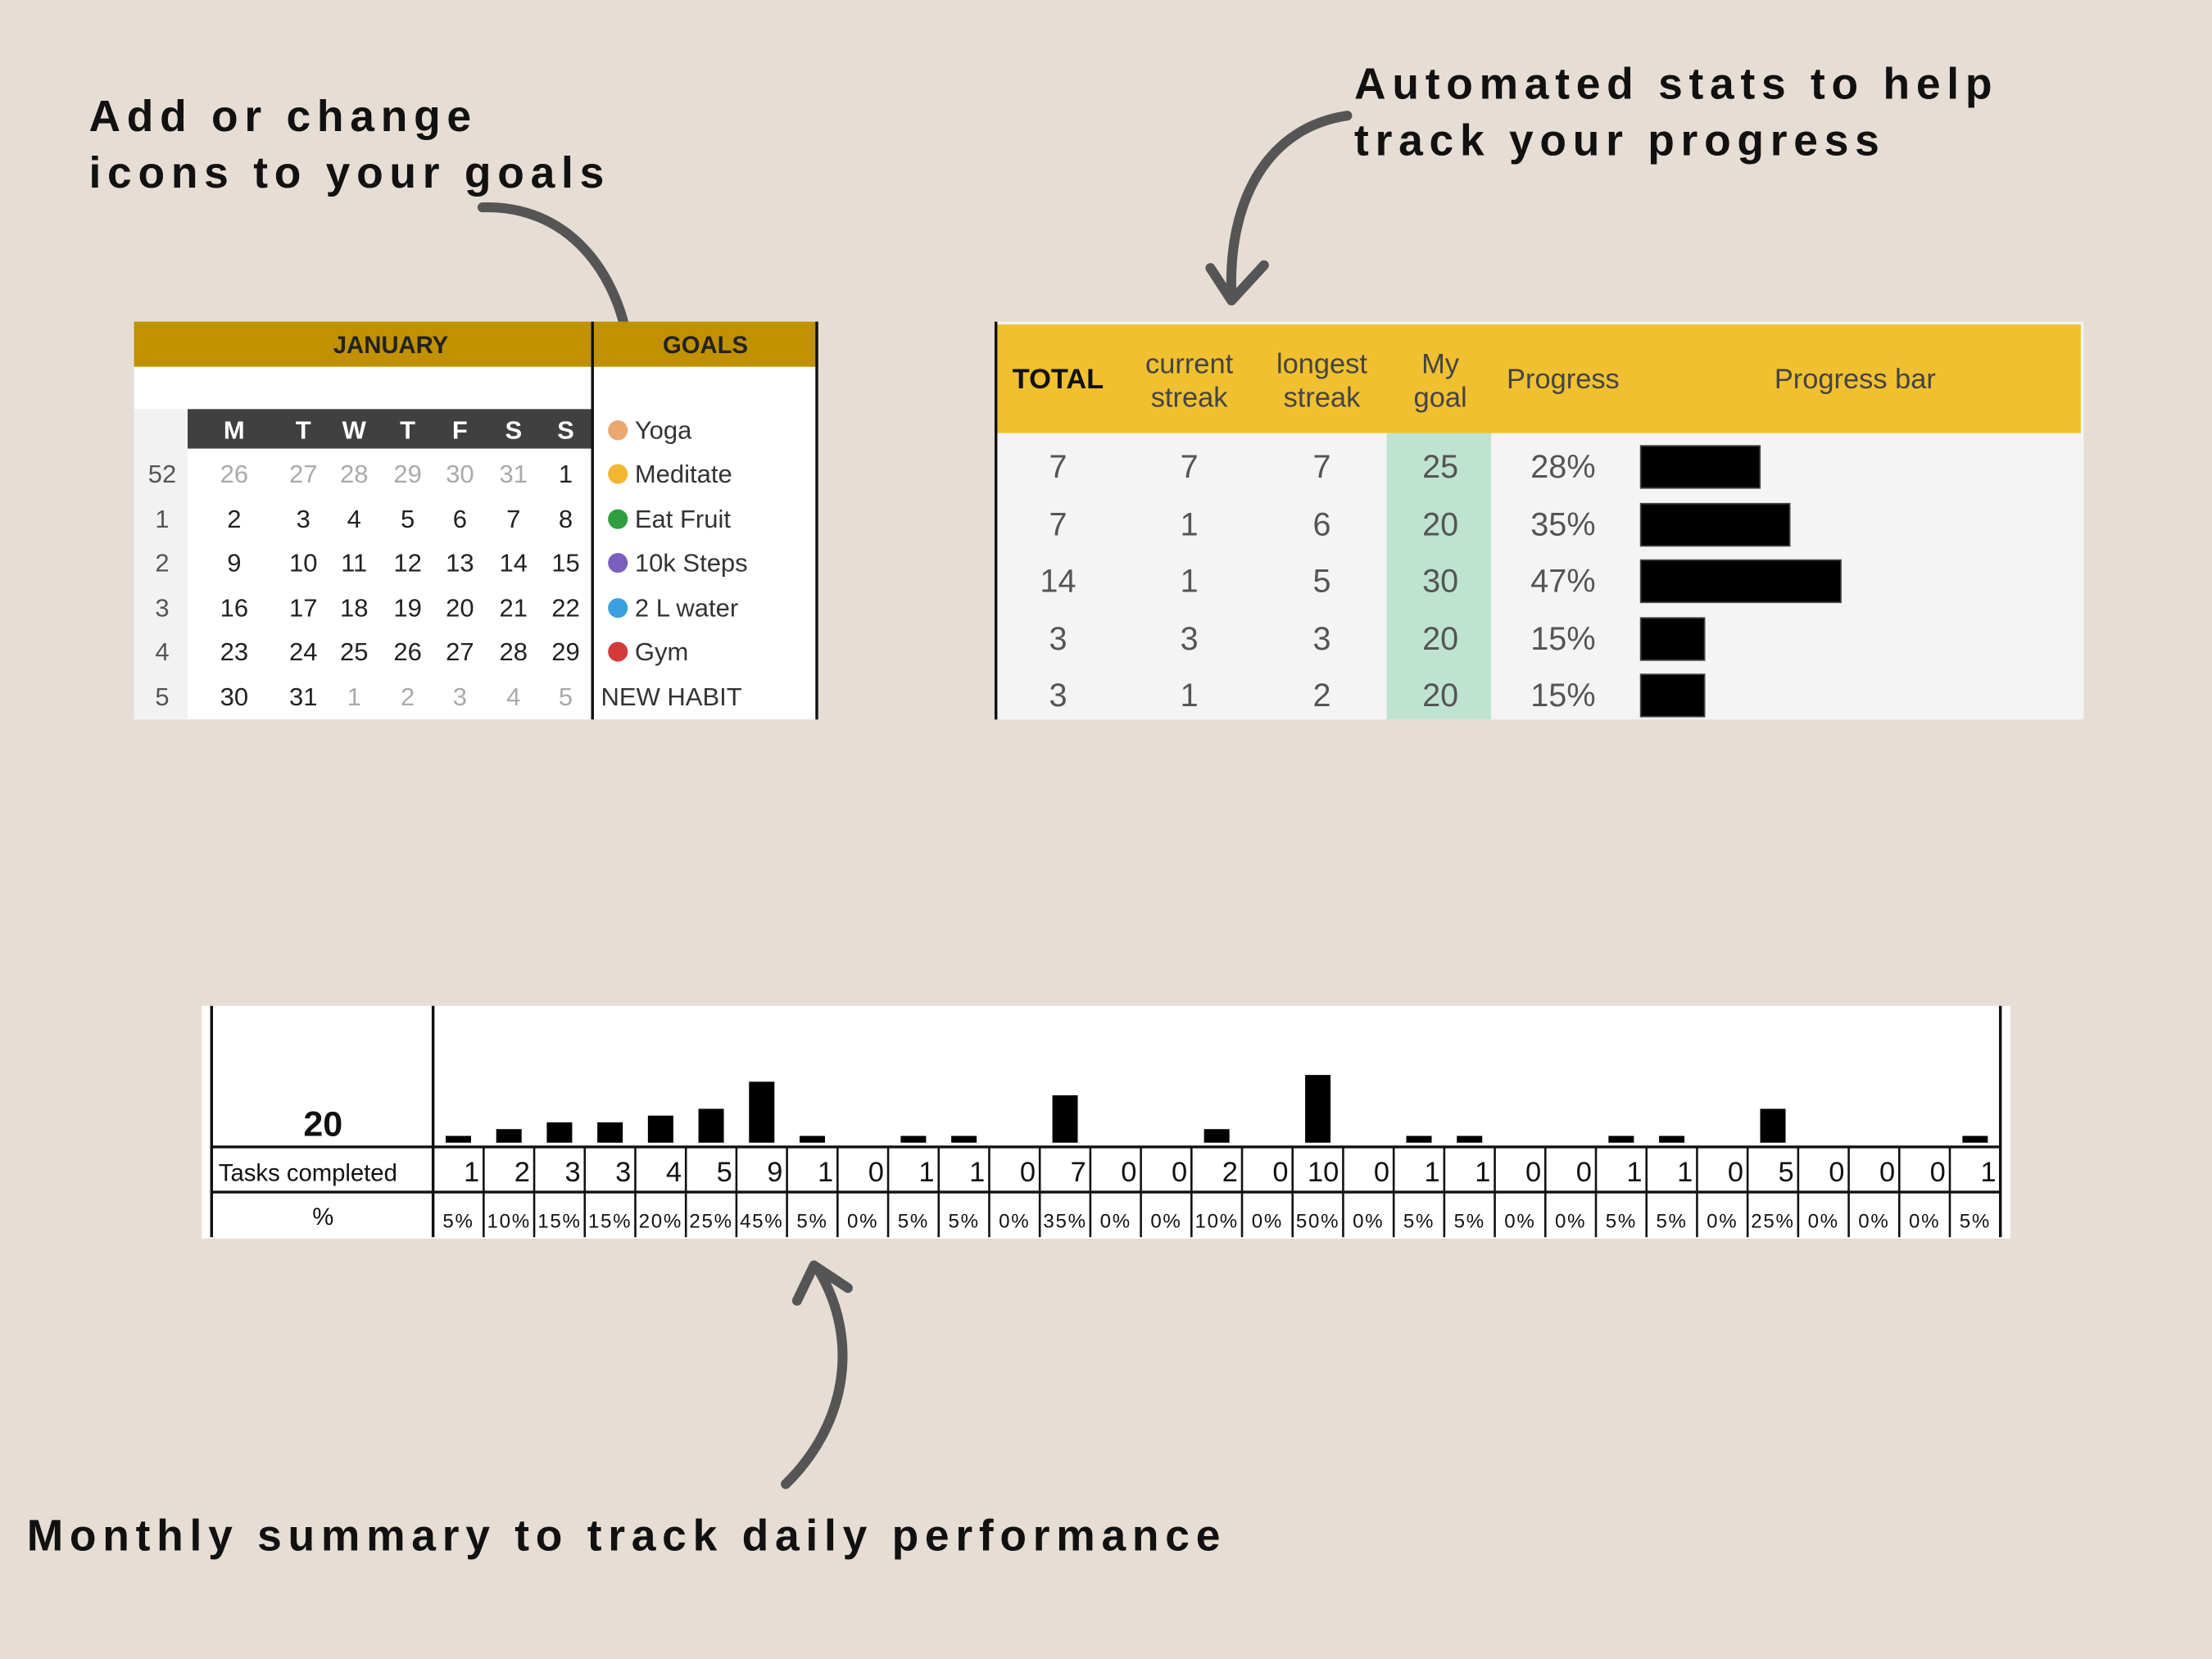  What do you see at coordinates (566, 519) in the screenshot?
I see `day: 8` at bounding box center [566, 519].